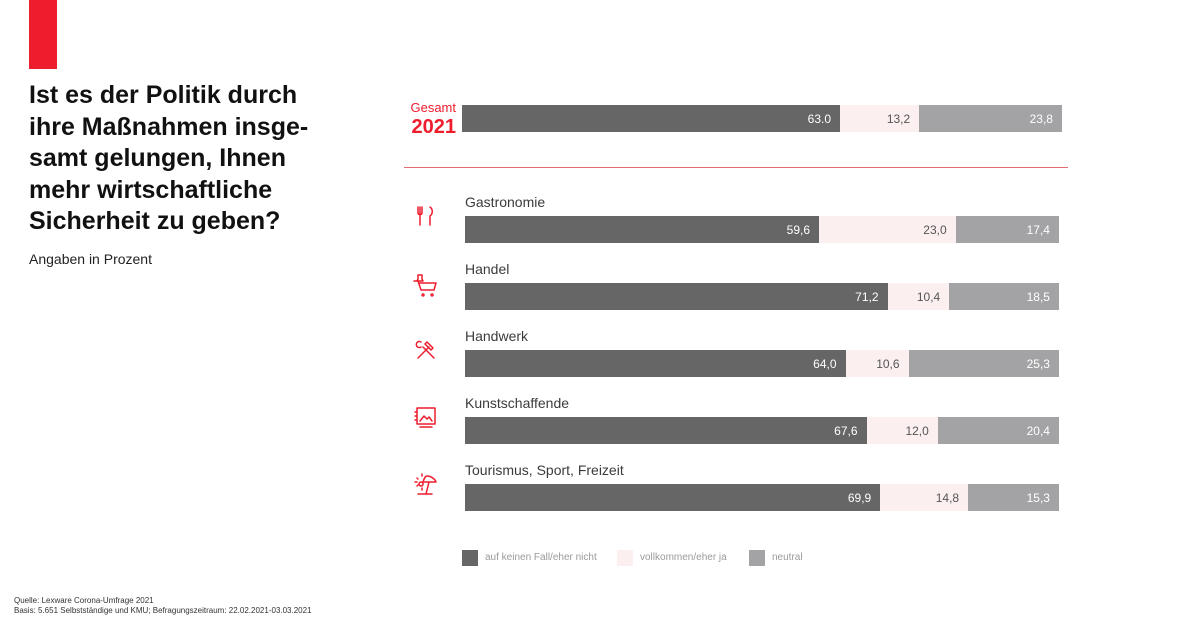 Image resolution: width=1200 pixels, height=627 pixels. I want to click on chart-subtitle: Angaben in Prozent, so click(90, 259).